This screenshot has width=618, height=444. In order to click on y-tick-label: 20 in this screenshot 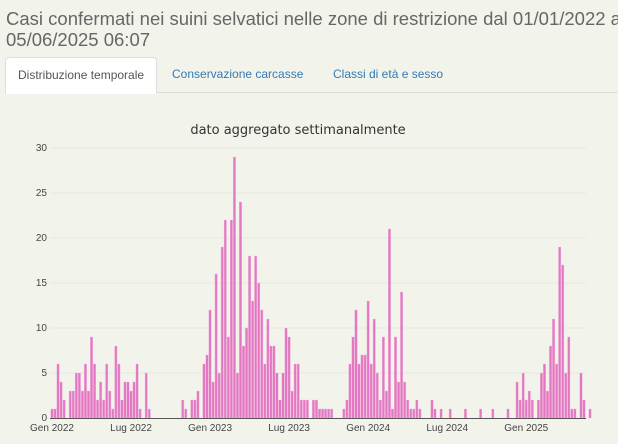, I will do `click(42, 238)`.